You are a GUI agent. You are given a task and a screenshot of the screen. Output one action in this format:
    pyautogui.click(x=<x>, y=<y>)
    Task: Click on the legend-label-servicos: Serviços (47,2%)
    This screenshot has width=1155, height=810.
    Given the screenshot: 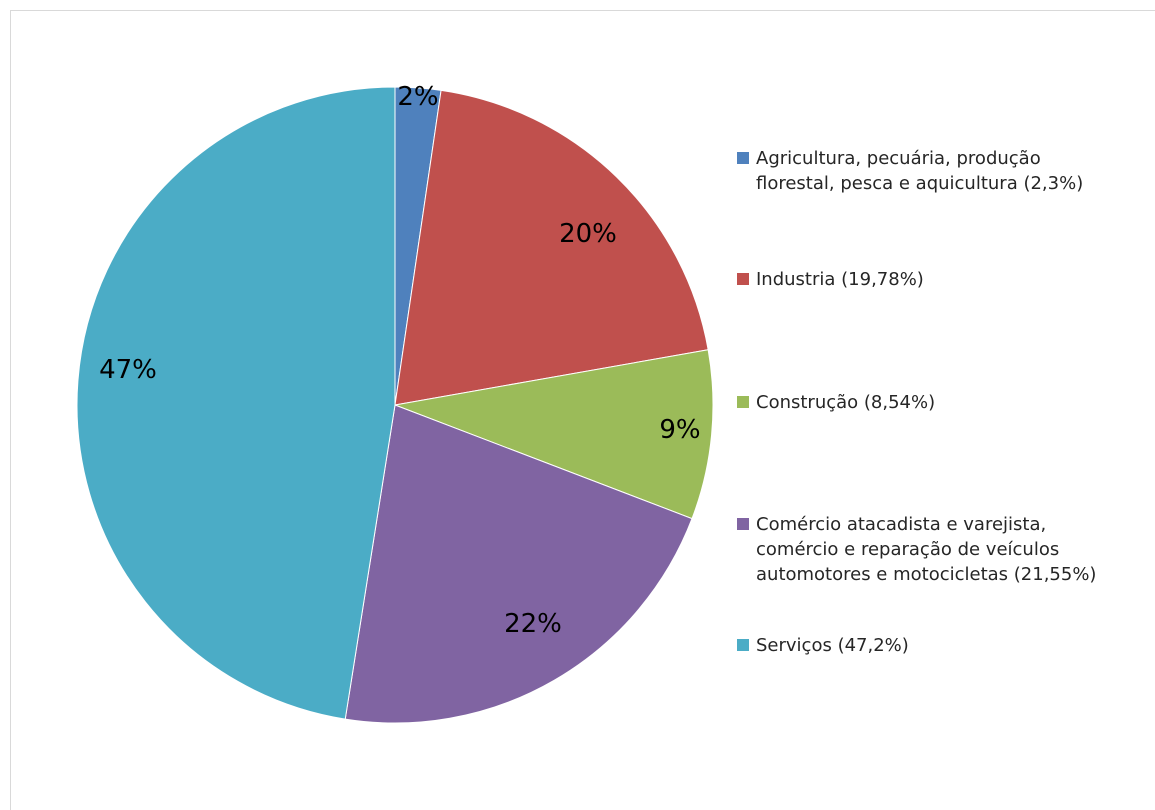 What is the action you would take?
    pyautogui.click(x=832, y=645)
    